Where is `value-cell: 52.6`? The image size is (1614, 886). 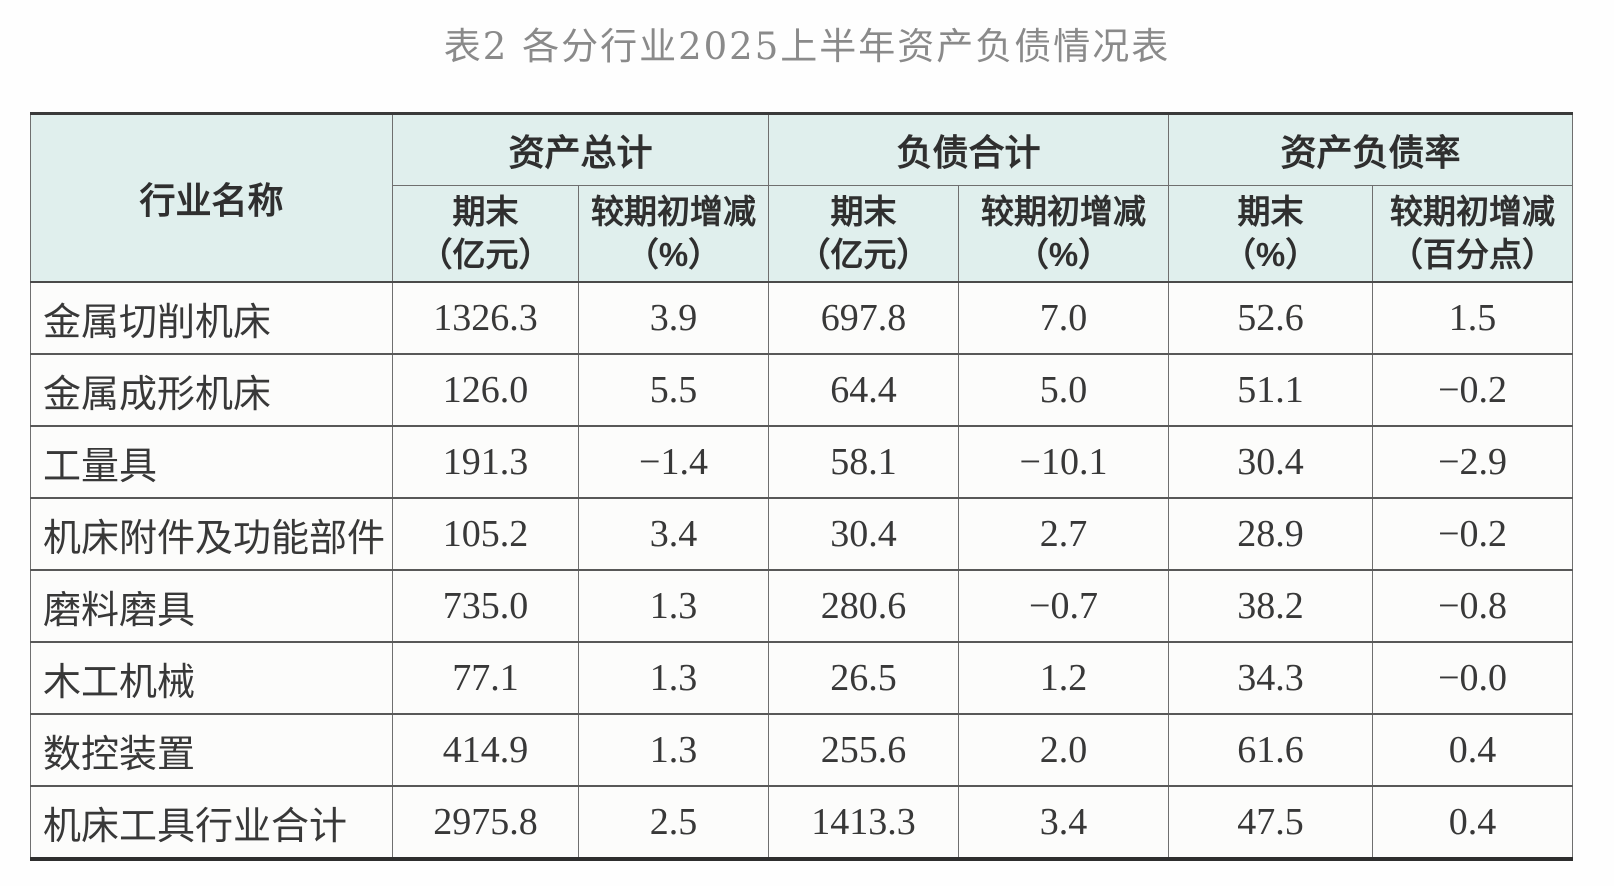 value-cell: 52.6 is located at coordinates (1271, 318).